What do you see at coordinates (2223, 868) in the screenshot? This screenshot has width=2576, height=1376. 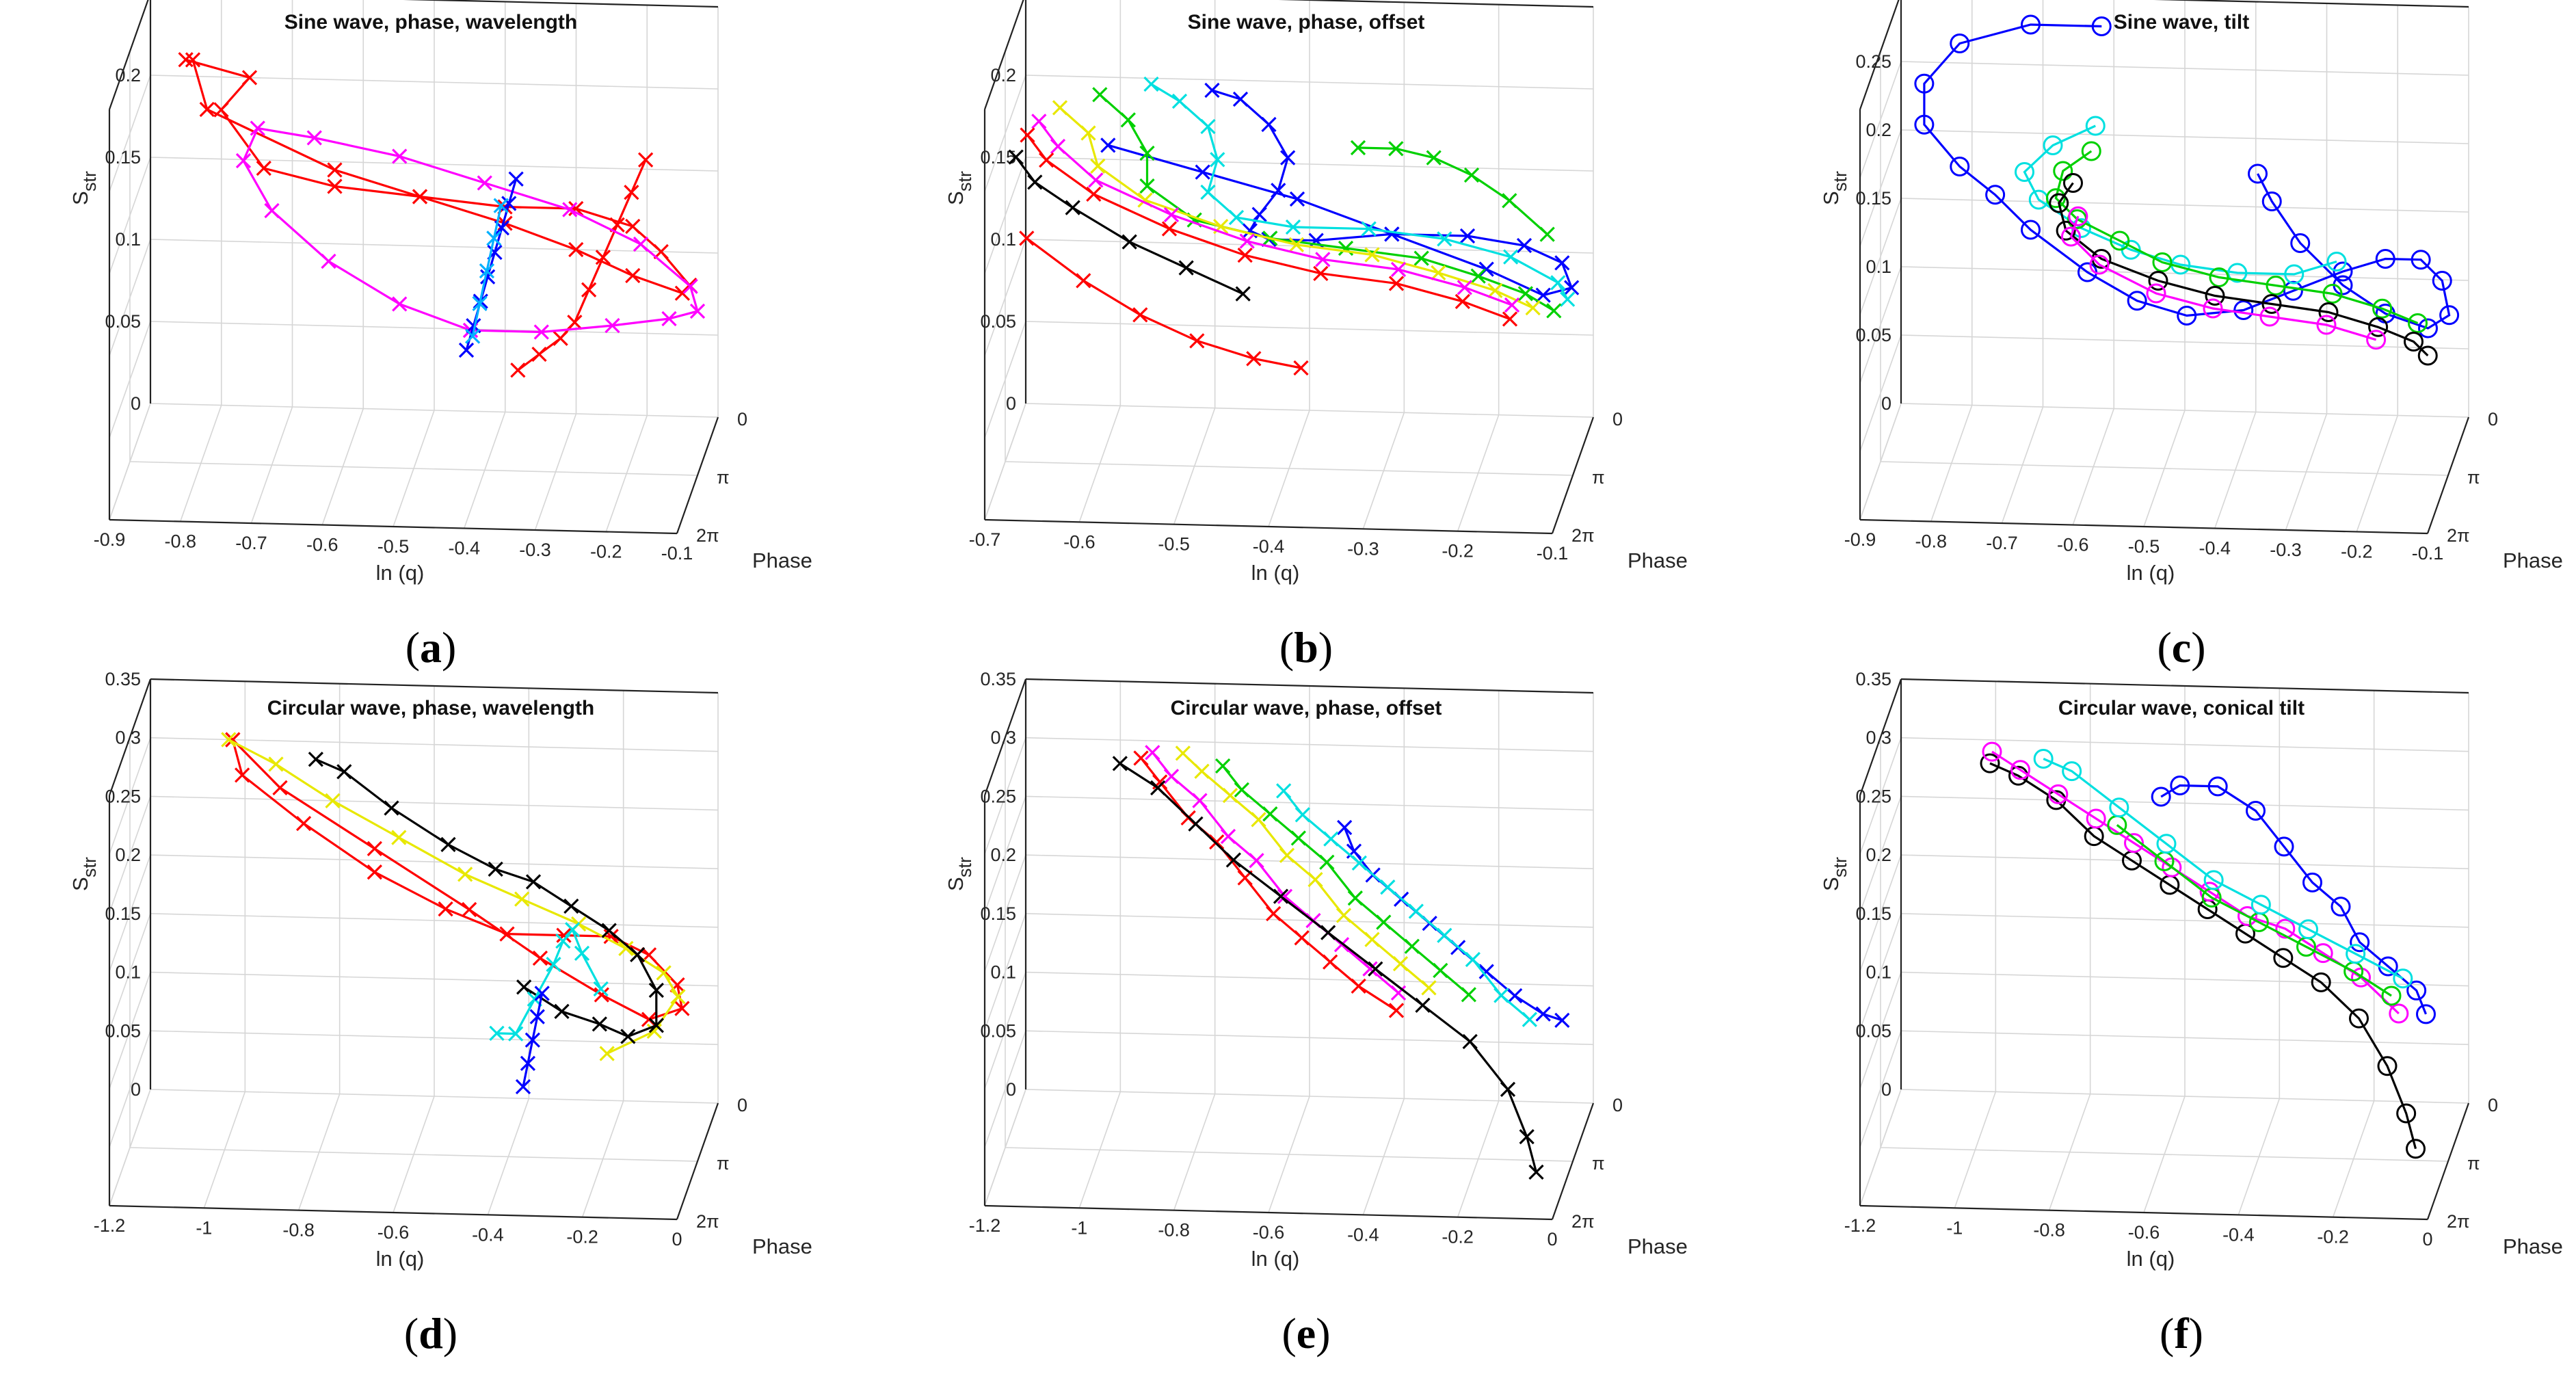 I see `series-cyan` at bounding box center [2223, 868].